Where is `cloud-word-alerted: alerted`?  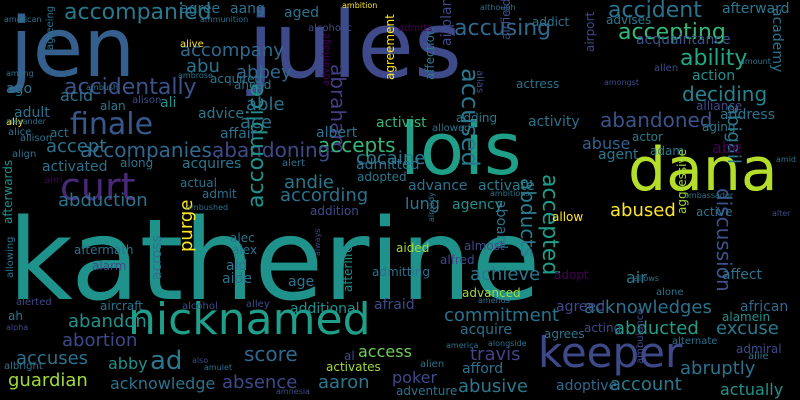 cloud-word-alerted: alerted is located at coordinates (34, 302).